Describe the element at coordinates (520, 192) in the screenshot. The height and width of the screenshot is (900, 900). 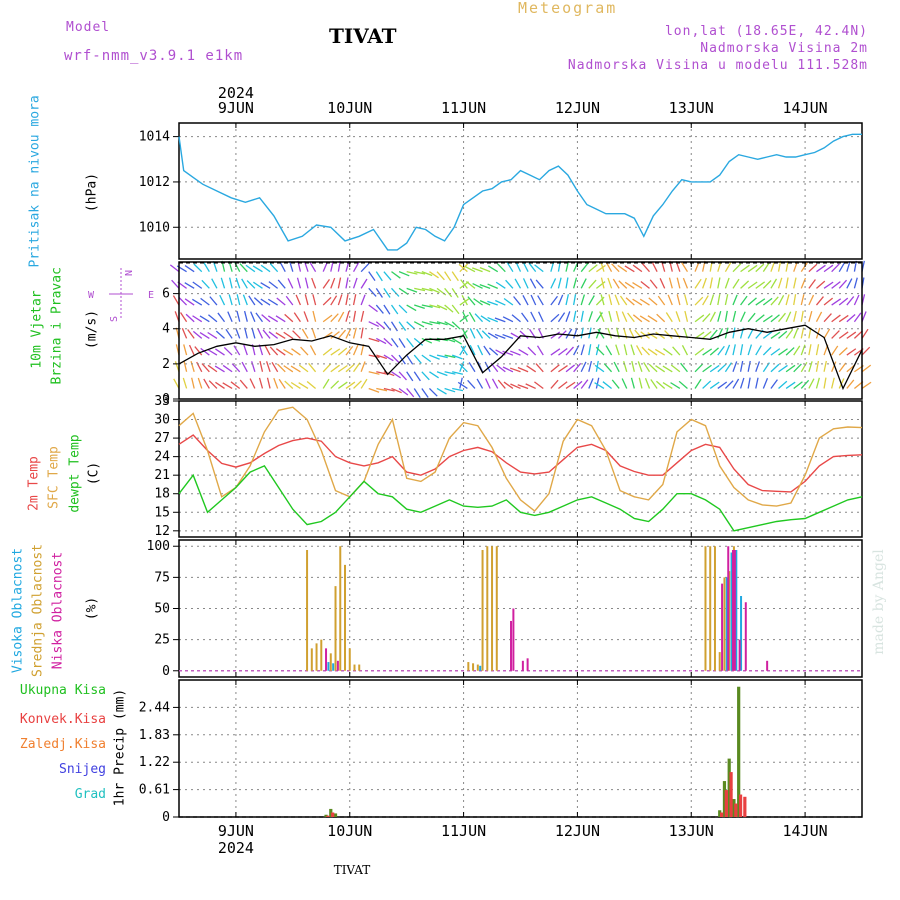
I see `pressure-line` at that location.